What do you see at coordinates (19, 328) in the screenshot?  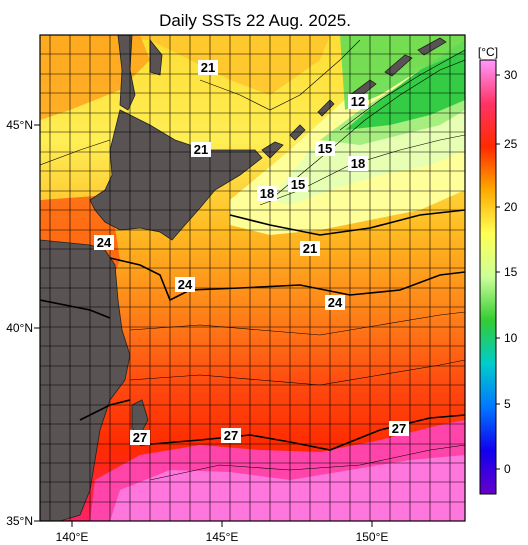 I see `lat-label: 40°N` at bounding box center [19, 328].